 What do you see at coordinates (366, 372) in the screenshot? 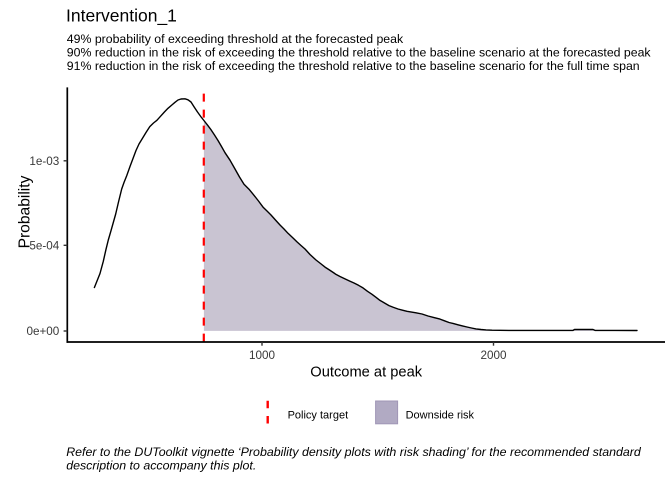
I see `svg-text: Outcome at peak` at bounding box center [366, 372].